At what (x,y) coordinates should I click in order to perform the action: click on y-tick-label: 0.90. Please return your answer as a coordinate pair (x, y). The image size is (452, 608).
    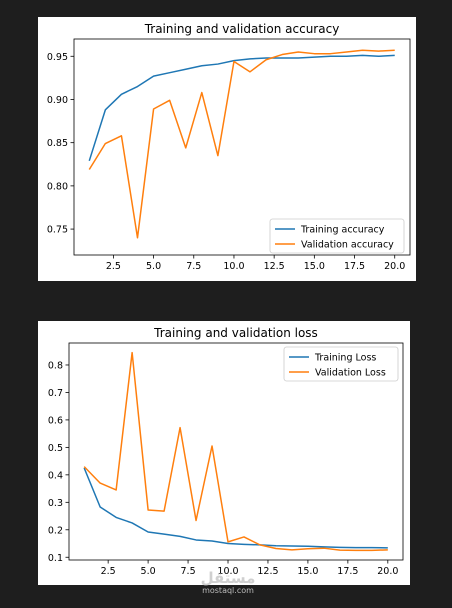
    Looking at the image, I should click on (57, 100).